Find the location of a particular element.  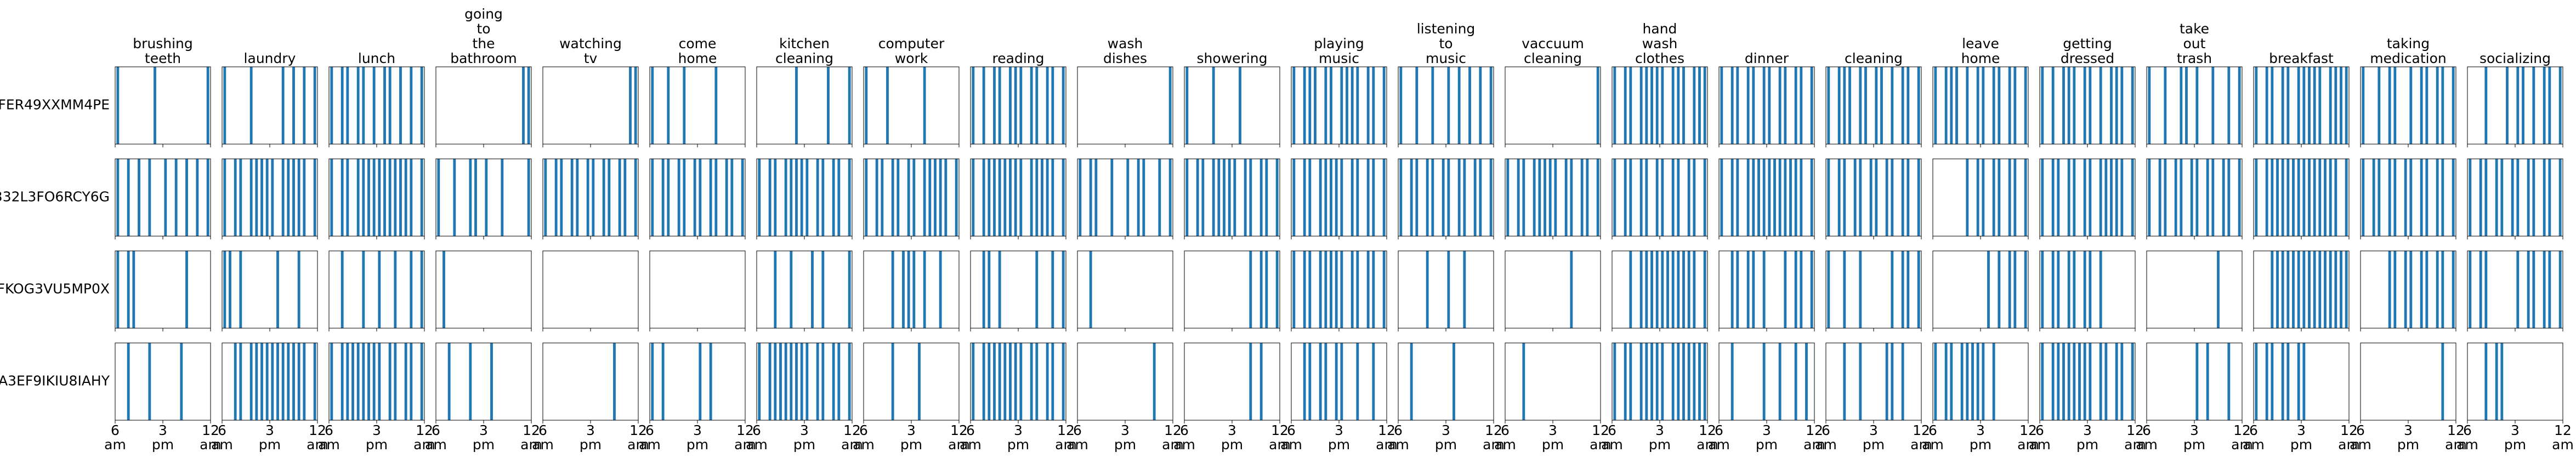

column-title: socializing is located at coordinates (2515, 58).